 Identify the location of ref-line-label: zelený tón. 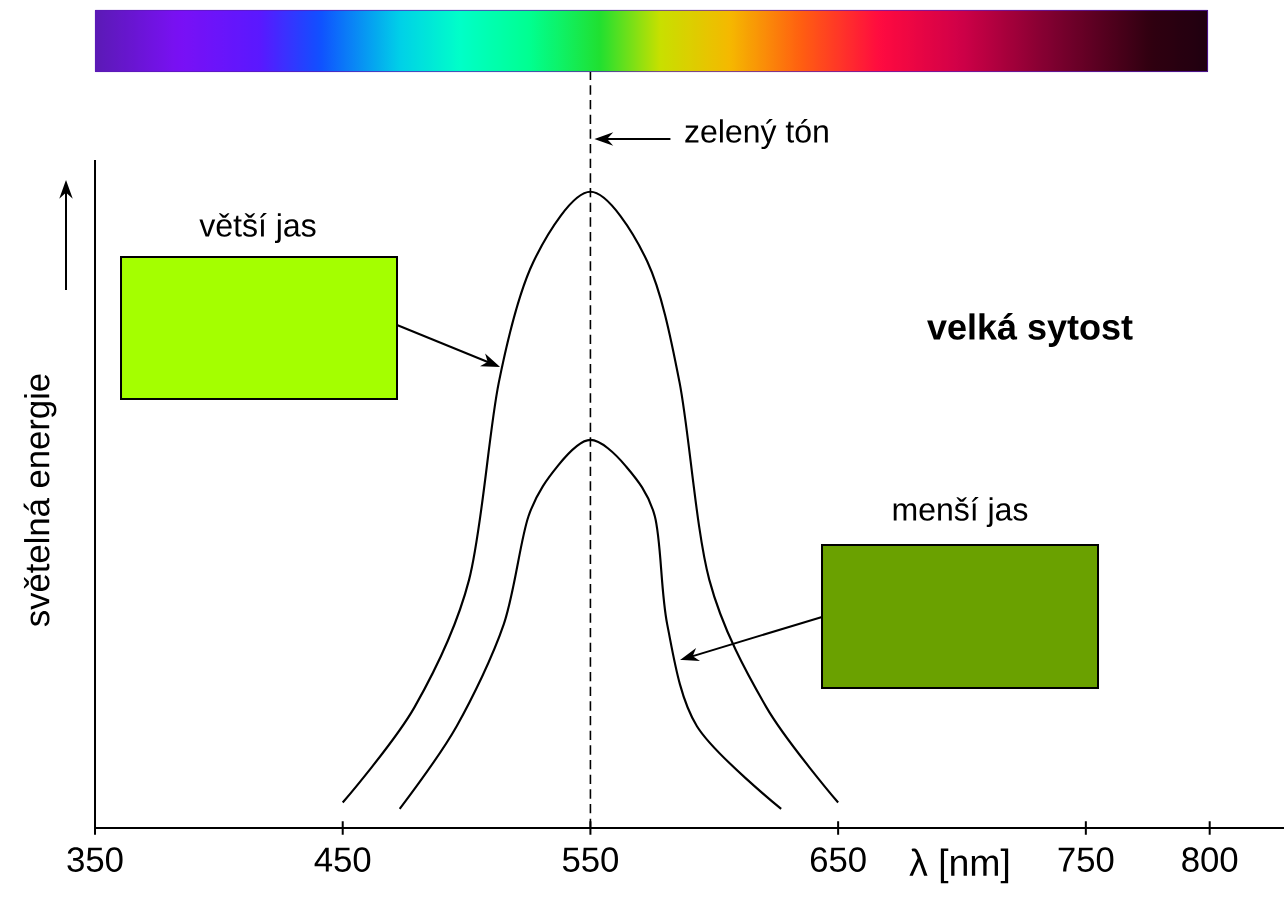
(756, 134).